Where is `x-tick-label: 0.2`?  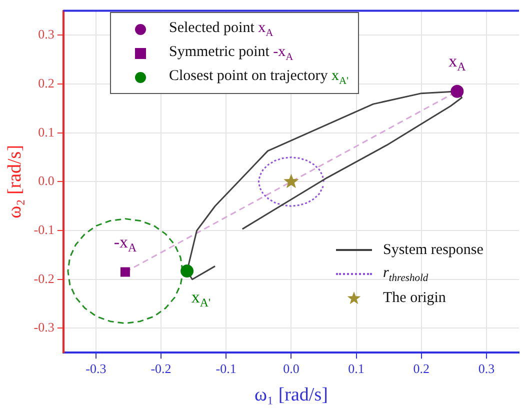 x-tick-label: 0.2 is located at coordinates (421, 368).